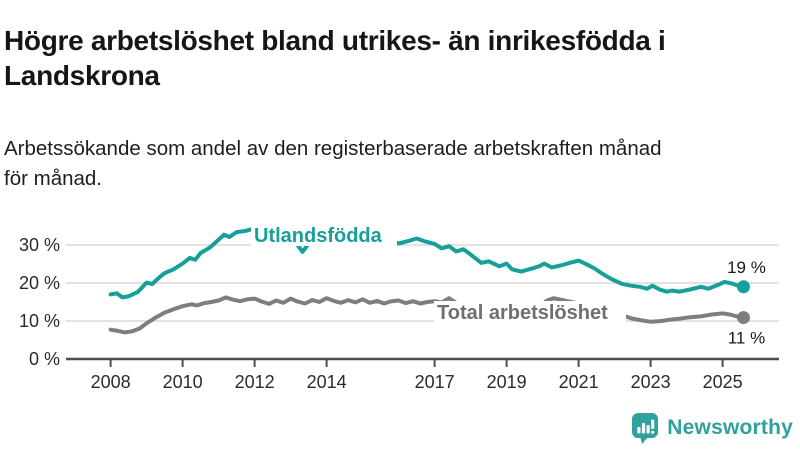 The image size is (800, 450). Describe the element at coordinates (522, 313) in the screenshot. I see `series-label: Total arbetslöshet` at that location.